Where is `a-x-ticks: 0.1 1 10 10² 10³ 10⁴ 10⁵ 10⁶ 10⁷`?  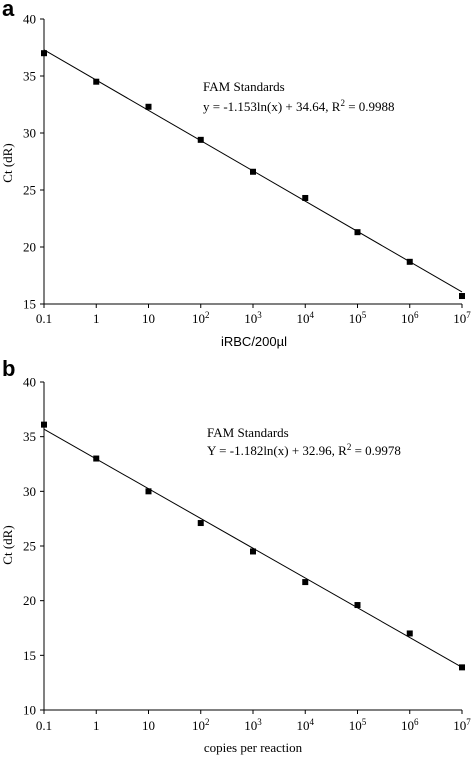
a-x-ticks: 0.1 1 10 10² 10³ 10⁴ 10⁵ 10⁶ 10⁷ is located at coordinates (253, 315).